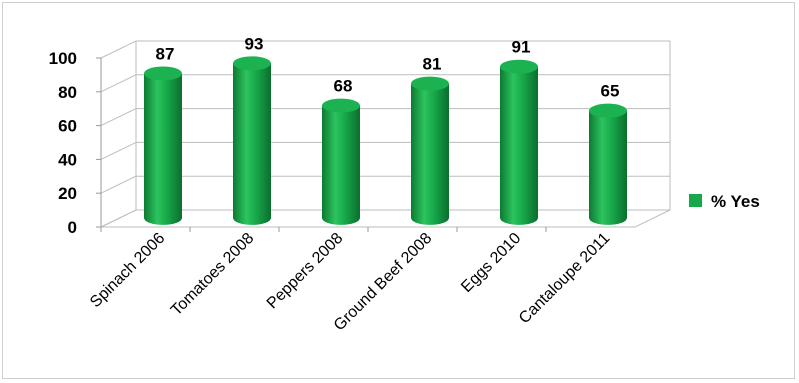 This screenshot has width=799, height=383. I want to click on y-tick-label: 100, so click(63, 58).